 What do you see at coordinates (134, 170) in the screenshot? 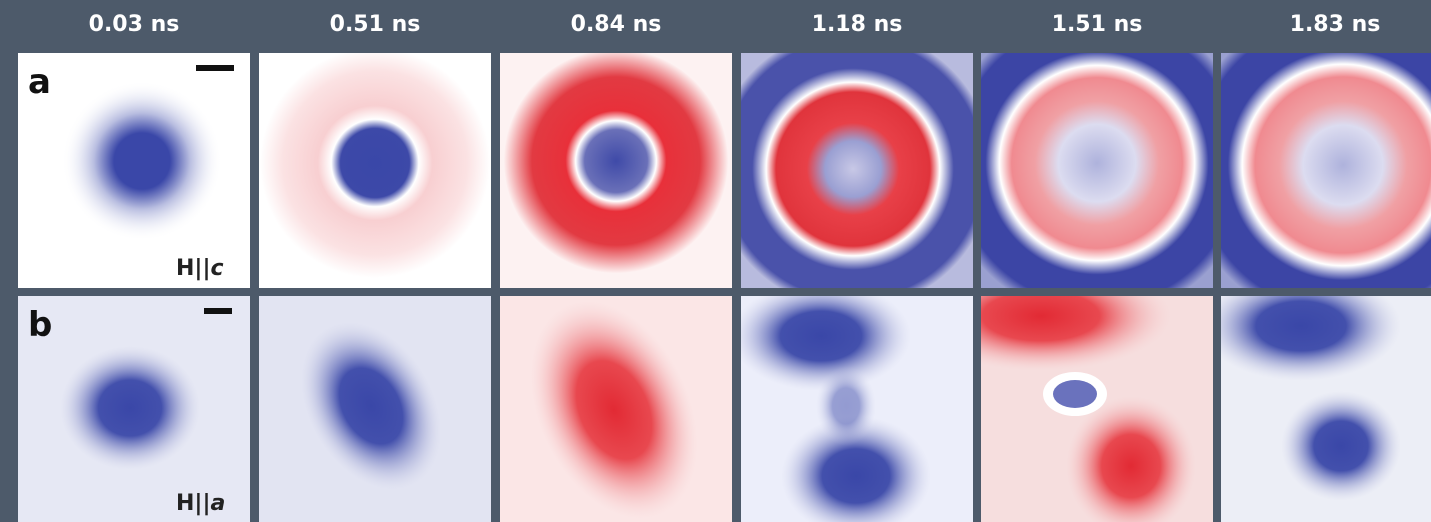
I see `panel: a H||c` at bounding box center [134, 170].